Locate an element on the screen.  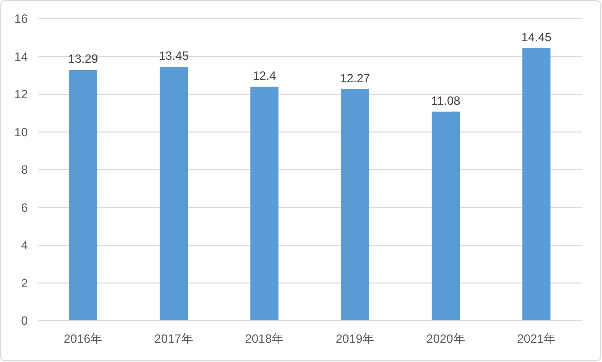
y-tick-label: 12 is located at coordinates (21, 95).